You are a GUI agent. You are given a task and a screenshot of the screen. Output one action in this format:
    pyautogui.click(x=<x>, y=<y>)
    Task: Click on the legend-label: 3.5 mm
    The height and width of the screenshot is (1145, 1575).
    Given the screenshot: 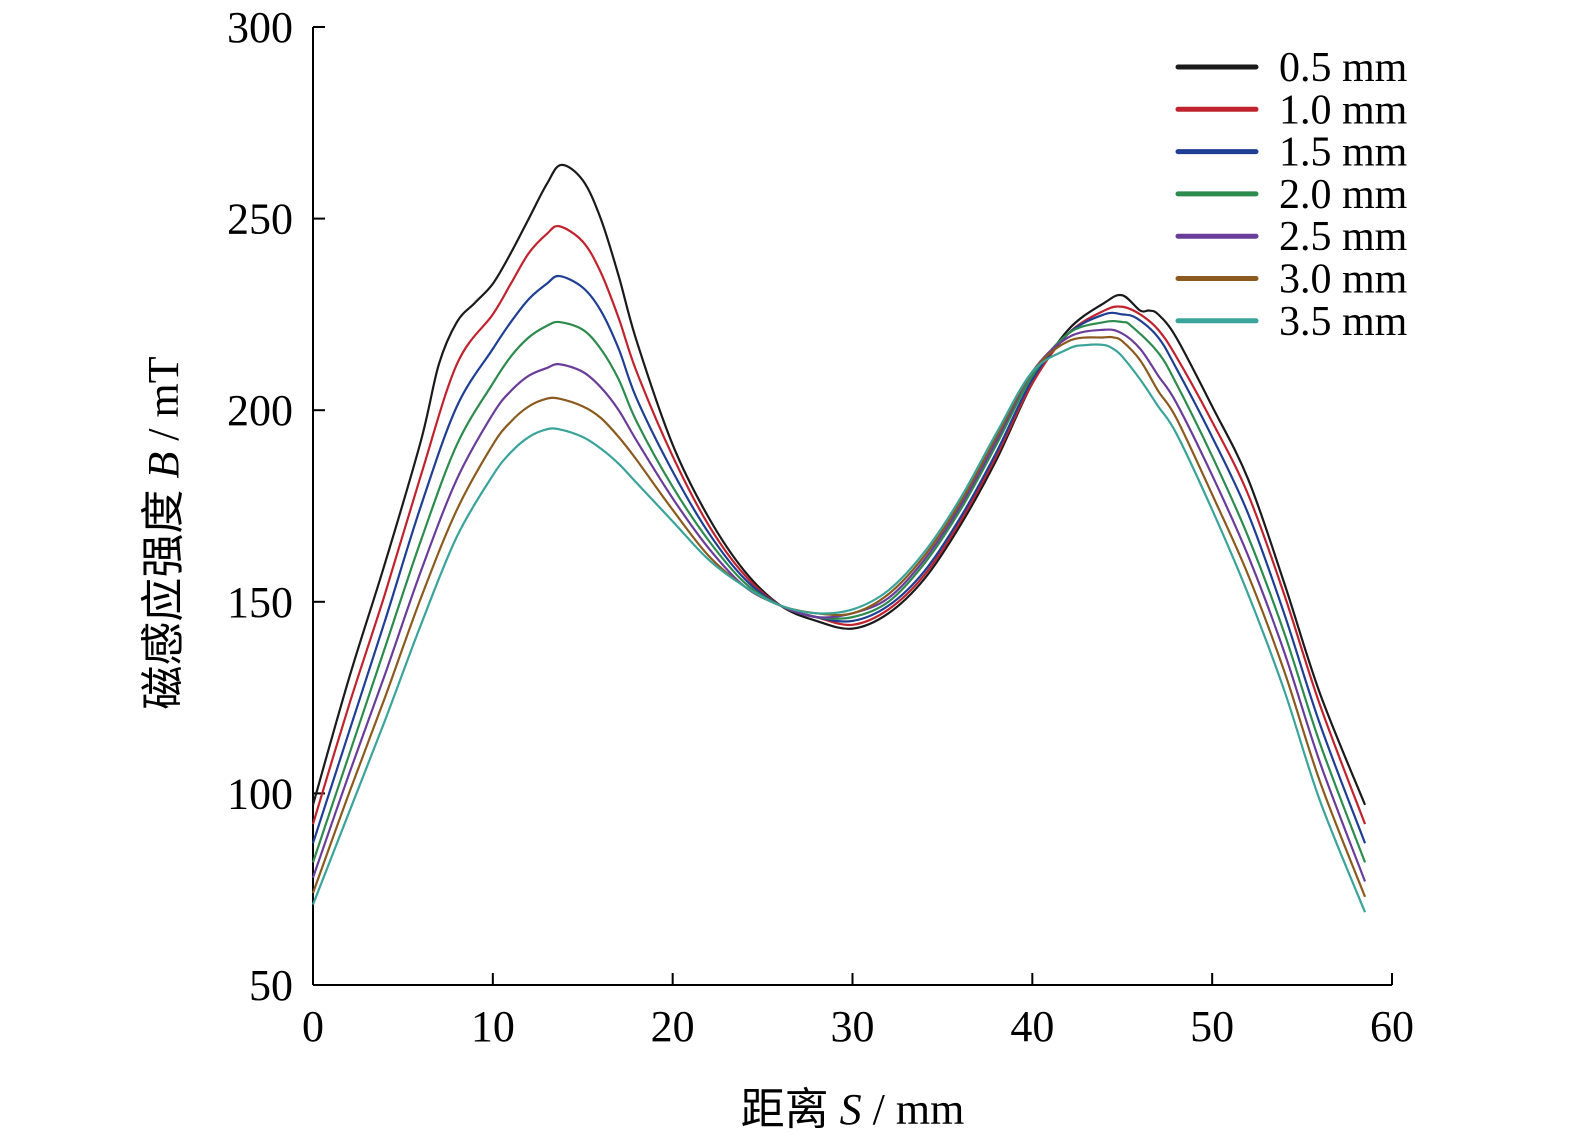 What is the action you would take?
    pyautogui.click(x=1343, y=322)
    